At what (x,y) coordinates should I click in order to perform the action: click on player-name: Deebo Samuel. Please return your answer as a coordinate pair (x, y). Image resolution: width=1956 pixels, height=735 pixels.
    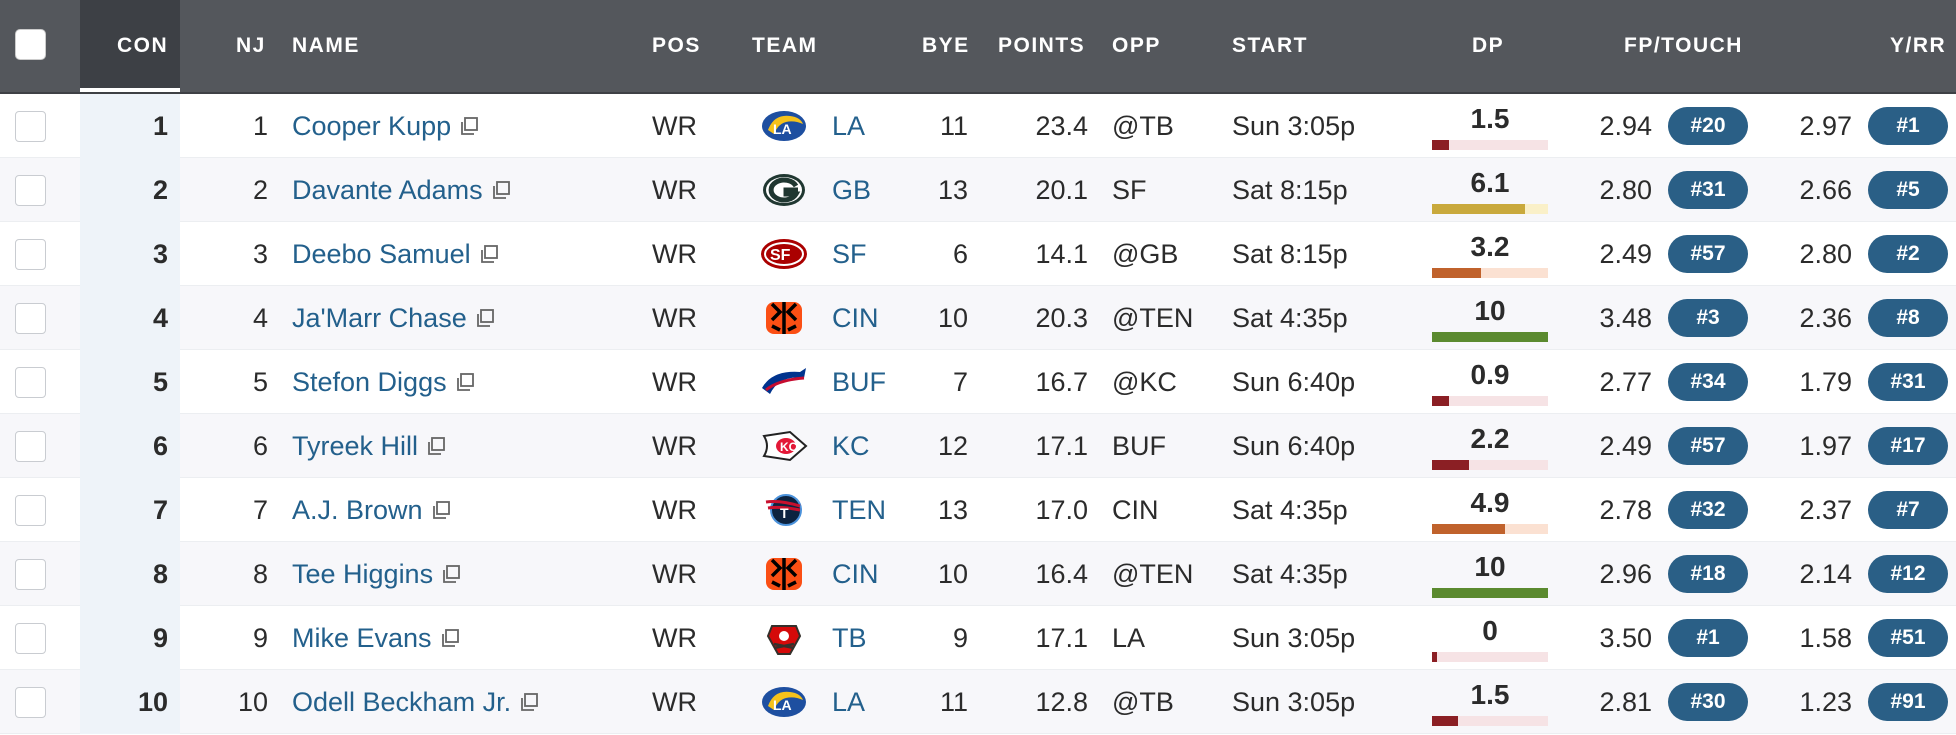
    Looking at the image, I should click on (381, 254).